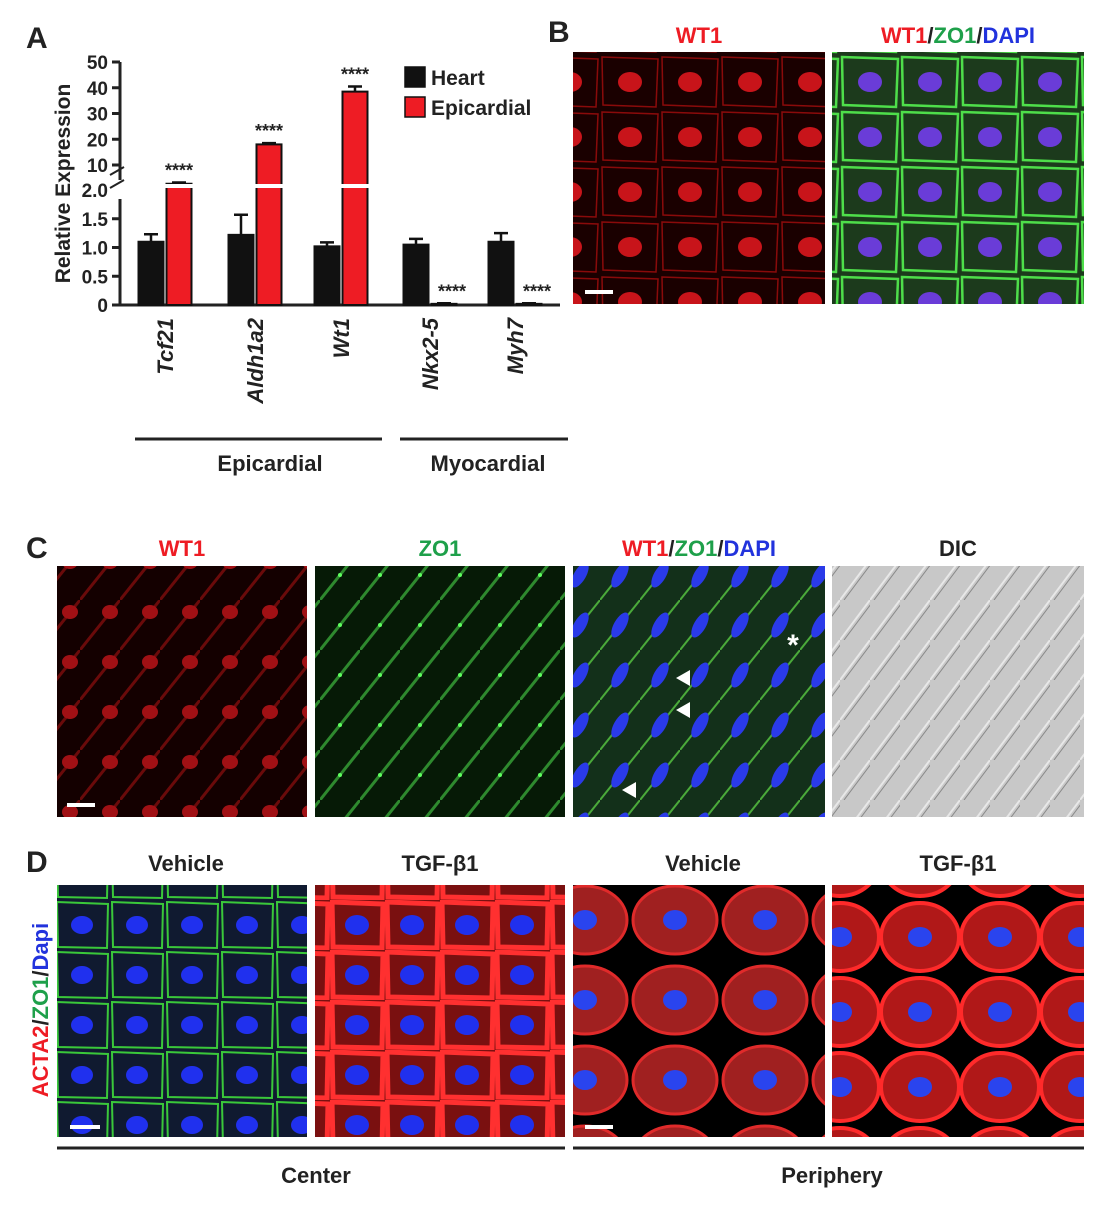 This screenshot has width=1113, height=1205. Describe the element at coordinates (95, 191) in the screenshot. I see `y-tick-label: 2.0` at that location.